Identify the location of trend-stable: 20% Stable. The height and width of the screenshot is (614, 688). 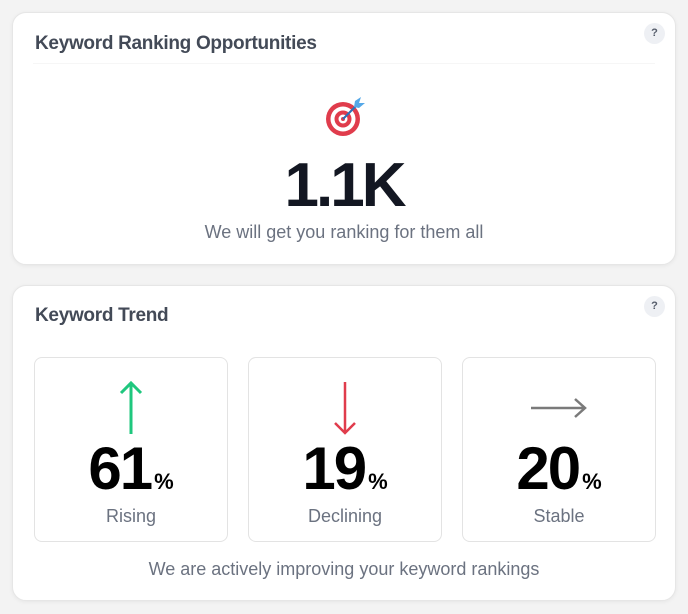
(559, 449).